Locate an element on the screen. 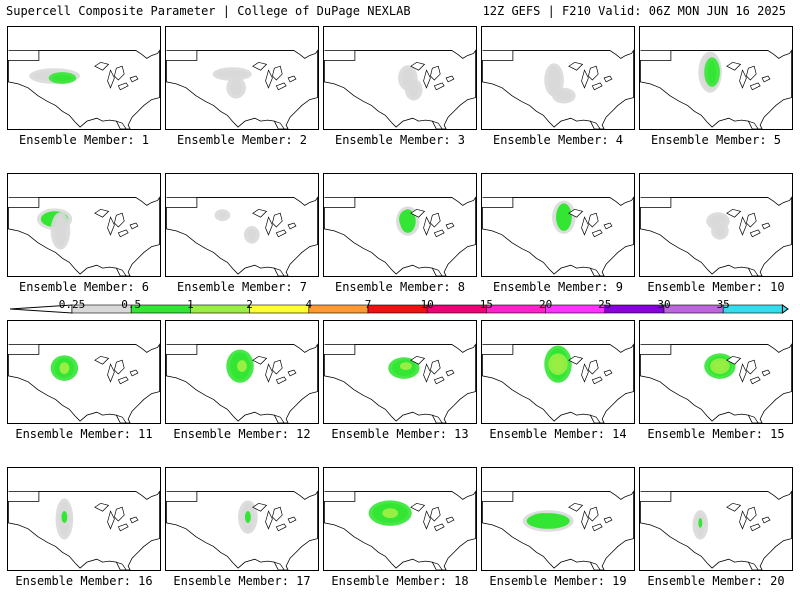  panel-label: Ensemble Member: 1 is located at coordinates (84, 140).